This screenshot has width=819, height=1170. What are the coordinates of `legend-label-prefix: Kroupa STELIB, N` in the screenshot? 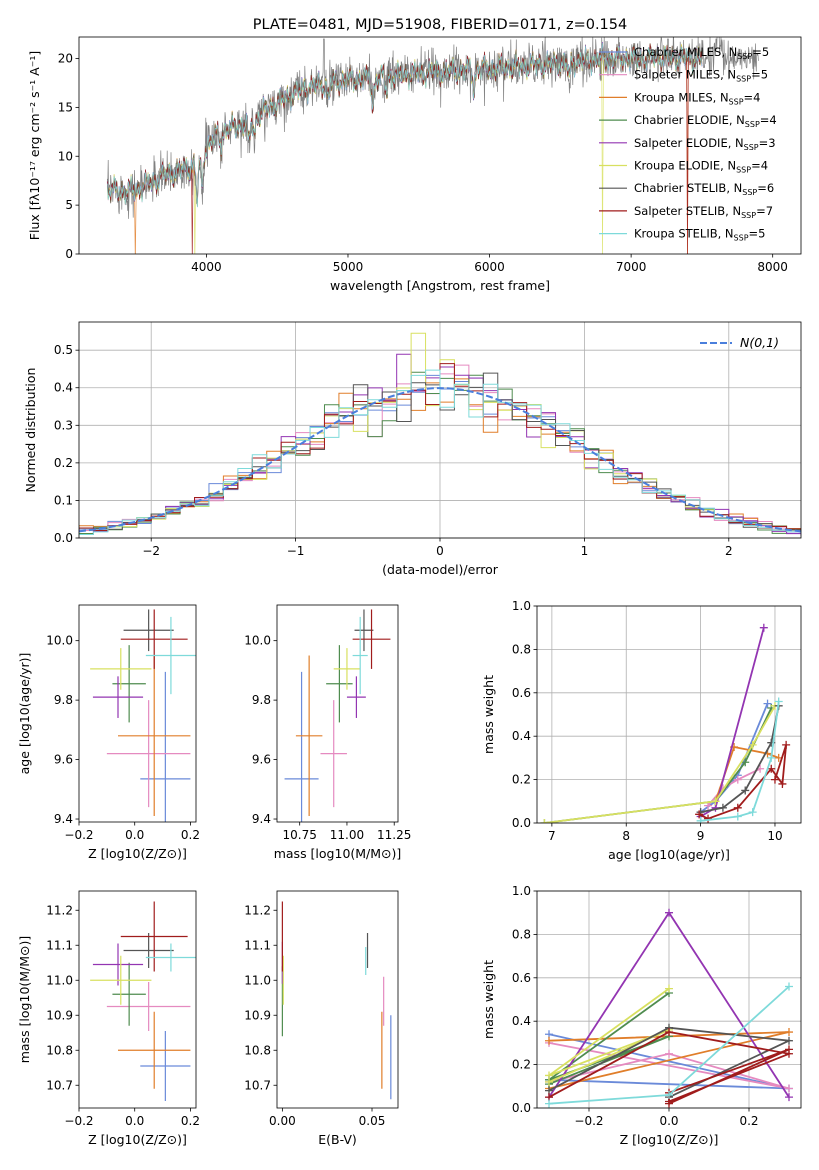 It's located at (684, 234).